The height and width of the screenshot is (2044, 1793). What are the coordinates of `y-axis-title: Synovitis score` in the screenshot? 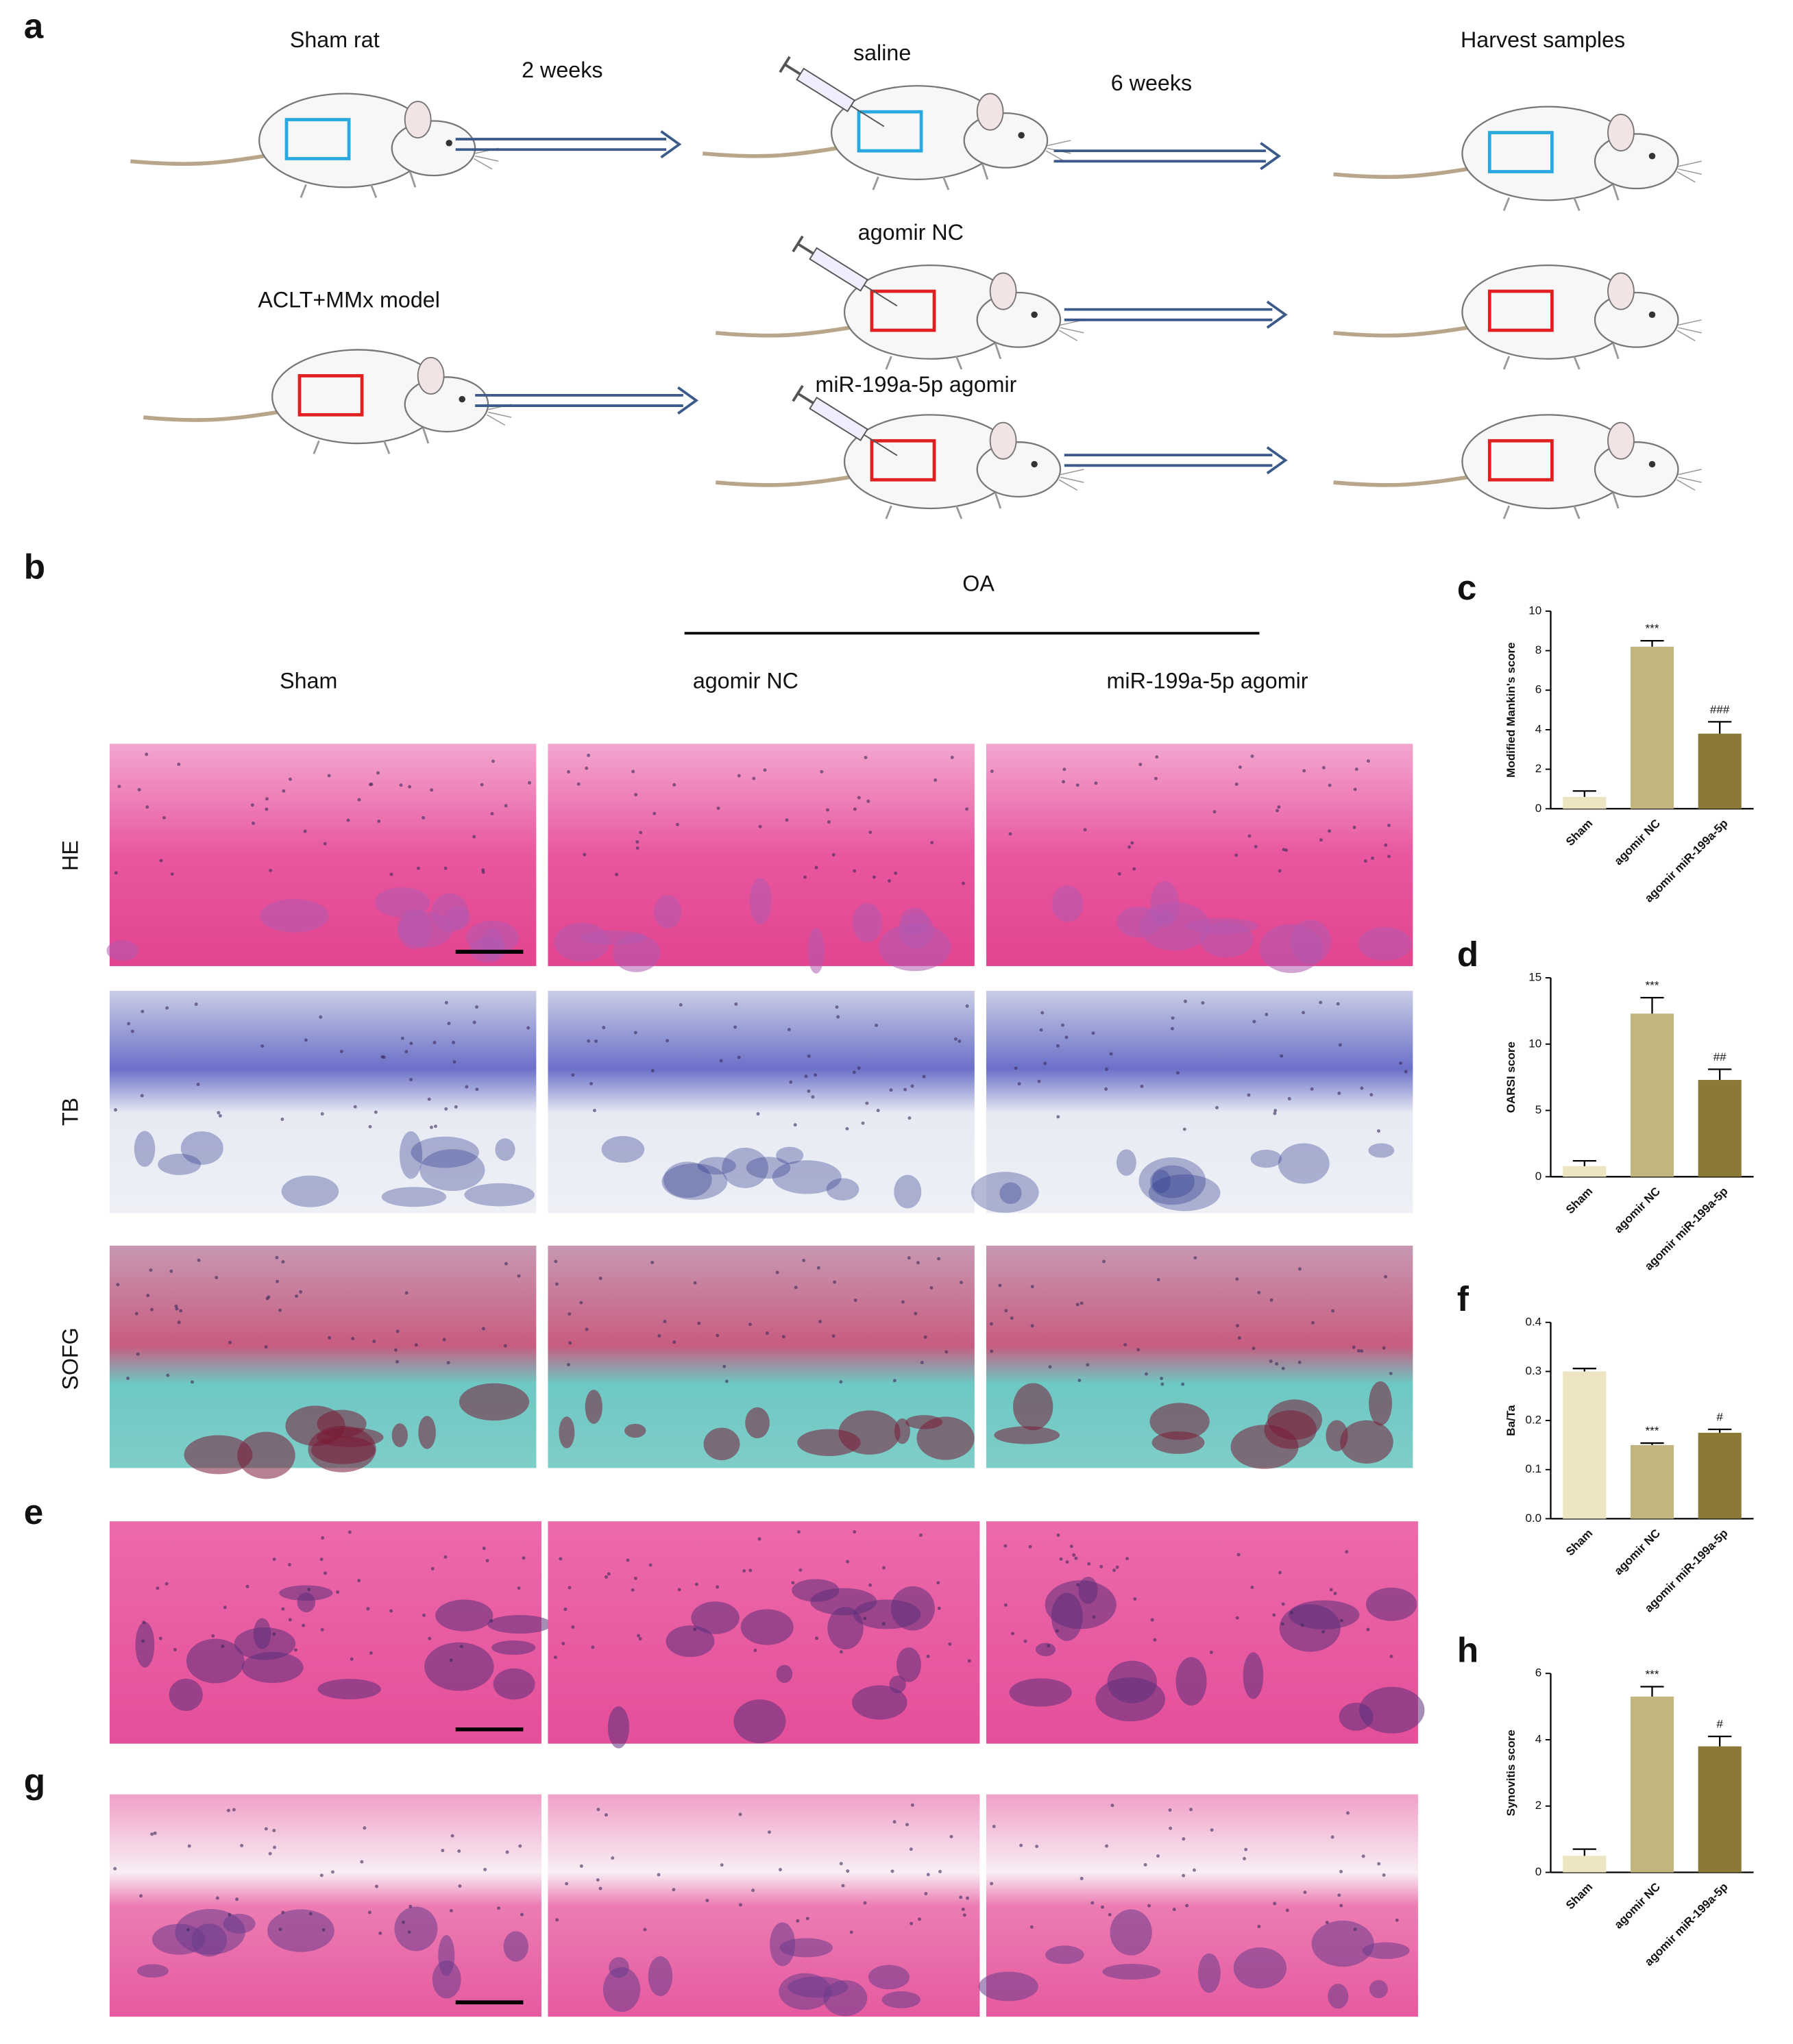 It's located at (1510, 1772).